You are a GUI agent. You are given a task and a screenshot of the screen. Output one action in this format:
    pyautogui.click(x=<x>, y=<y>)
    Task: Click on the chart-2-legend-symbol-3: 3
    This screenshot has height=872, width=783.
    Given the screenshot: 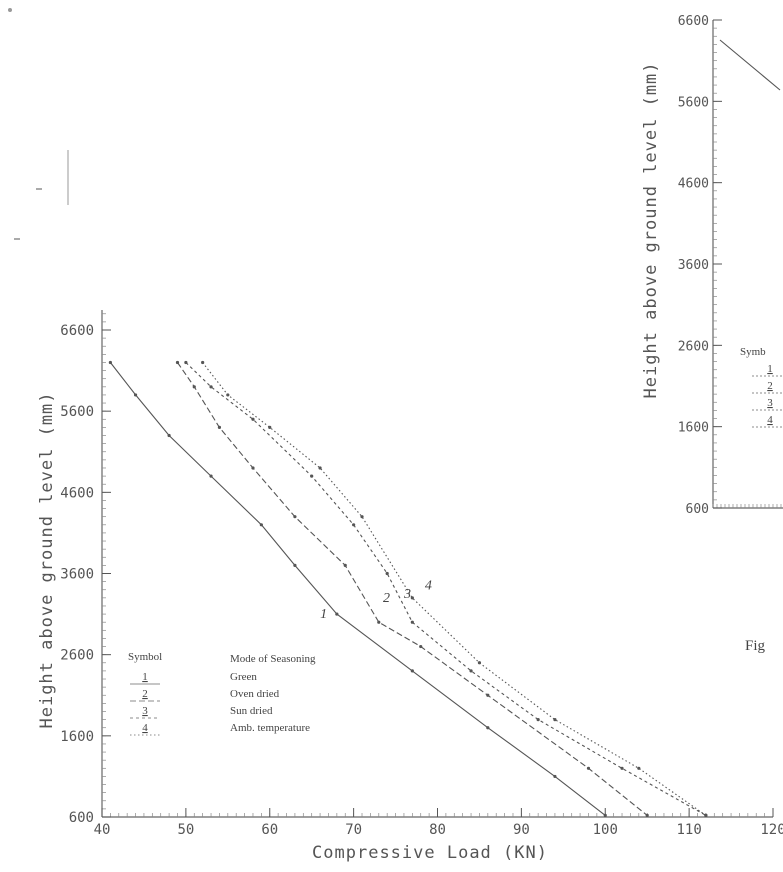 What is the action you would take?
    pyautogui.click(x=770, y=403)
    